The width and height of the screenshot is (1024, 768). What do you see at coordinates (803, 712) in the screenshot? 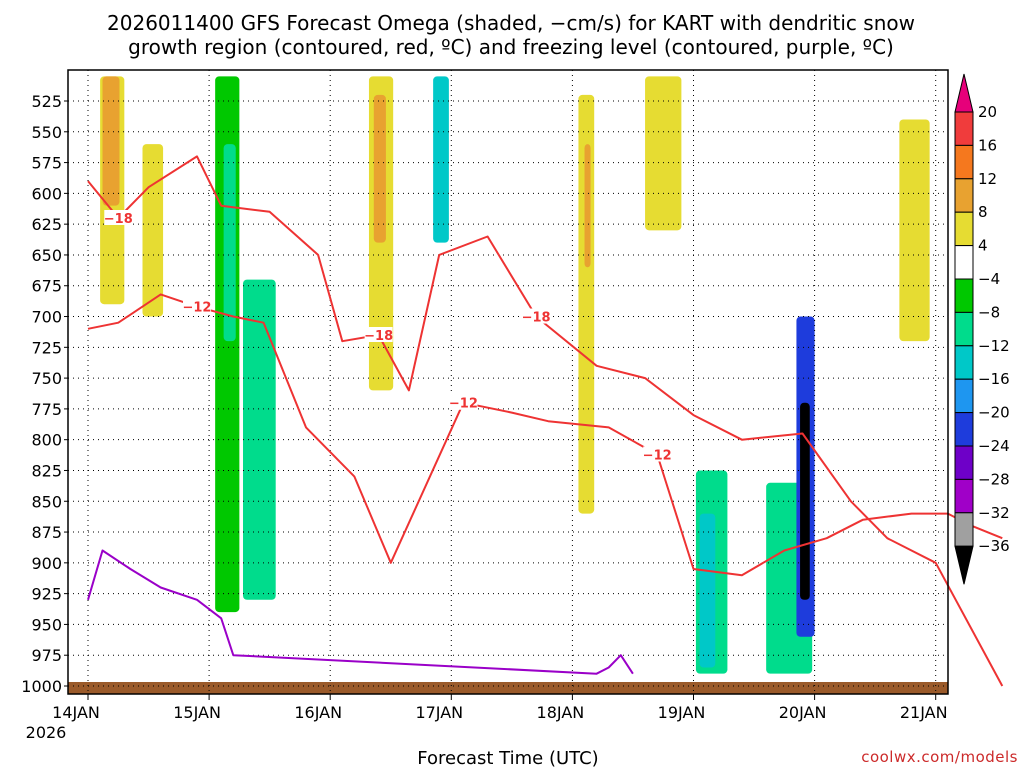
I see `x-tick-label: 20JAN` at bounding box center [803, 712].